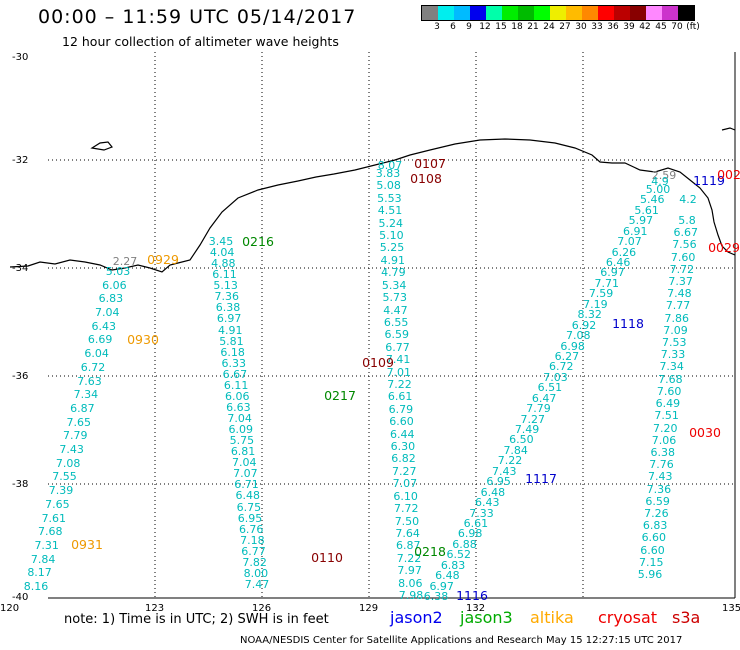 The height and width of the screenshot is (650, 740). I want to click on wave-height-value: 6.92, so click(584, 325).